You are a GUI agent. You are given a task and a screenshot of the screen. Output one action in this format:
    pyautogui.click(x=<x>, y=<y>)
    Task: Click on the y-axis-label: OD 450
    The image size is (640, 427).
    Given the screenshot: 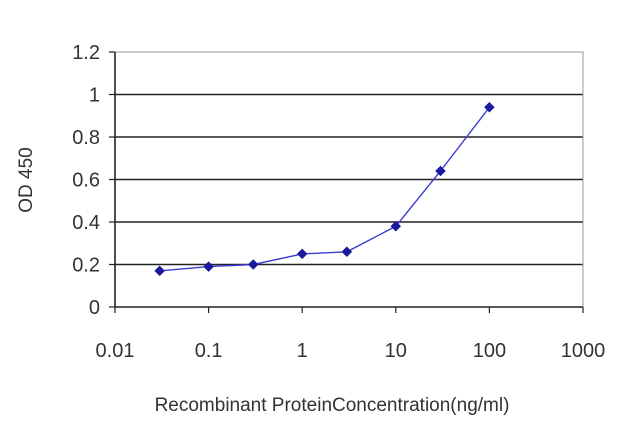 What is the action you would take?
    pyautogui.click(x=26, y=179)
    